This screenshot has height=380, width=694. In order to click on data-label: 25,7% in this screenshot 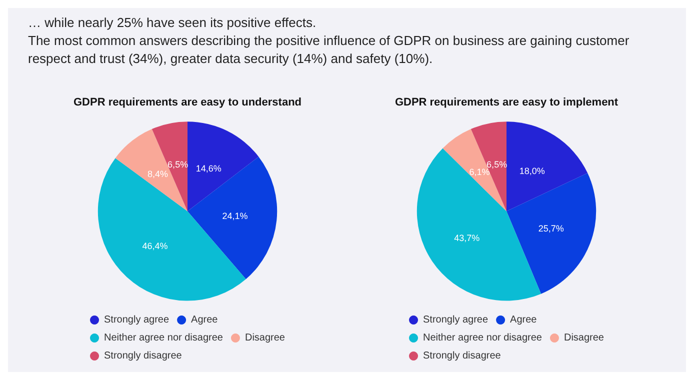, I will do `click(551, 228)`.